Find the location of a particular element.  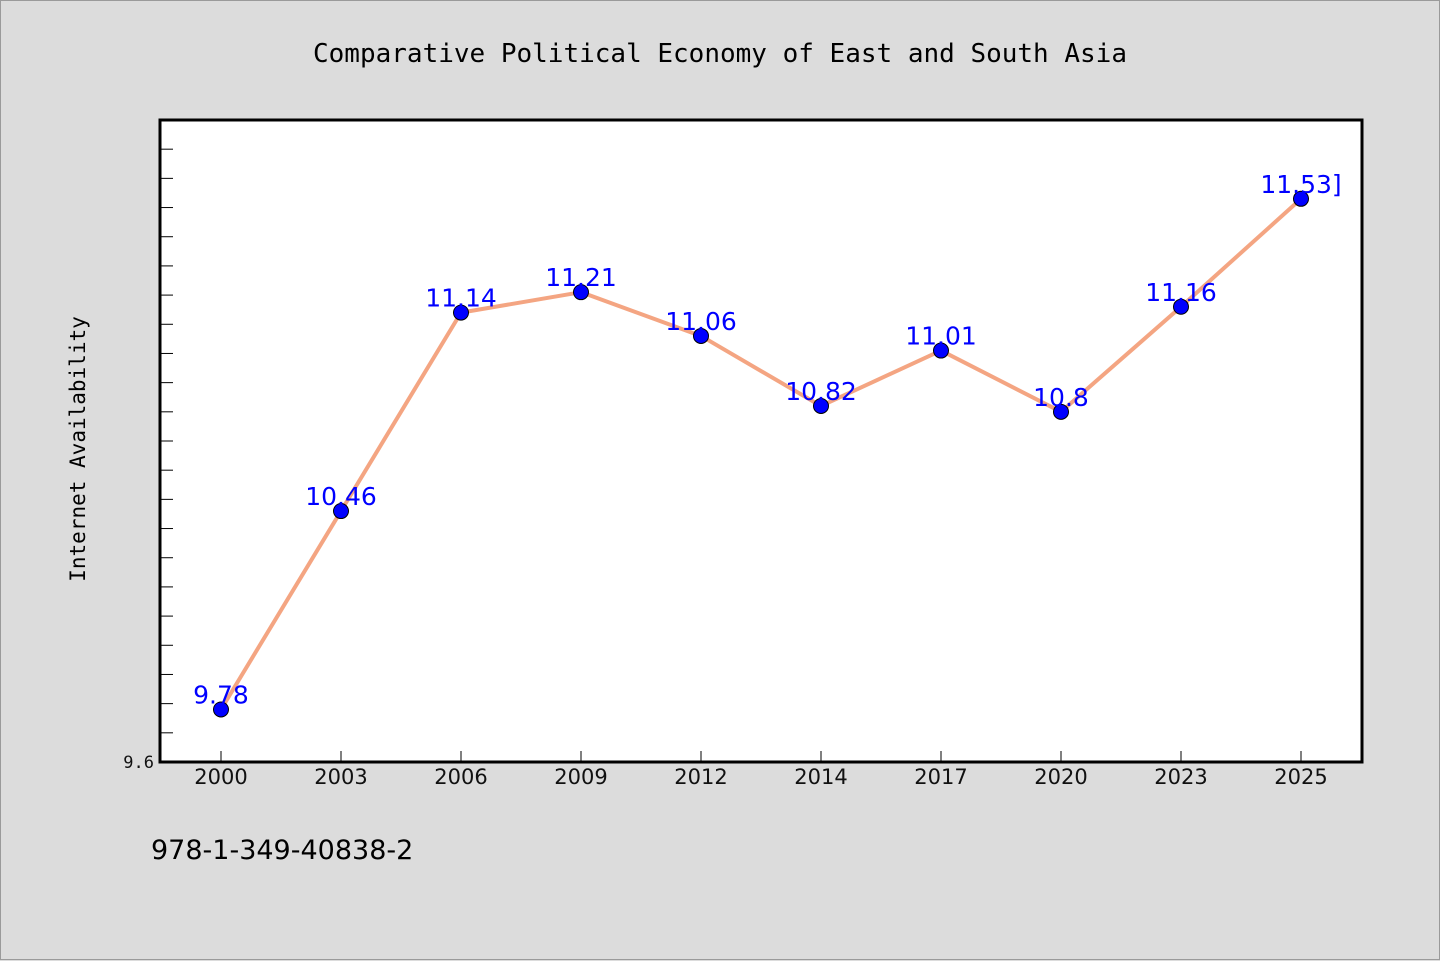

data-label: 10.46 is located at coordinates (341, 496).